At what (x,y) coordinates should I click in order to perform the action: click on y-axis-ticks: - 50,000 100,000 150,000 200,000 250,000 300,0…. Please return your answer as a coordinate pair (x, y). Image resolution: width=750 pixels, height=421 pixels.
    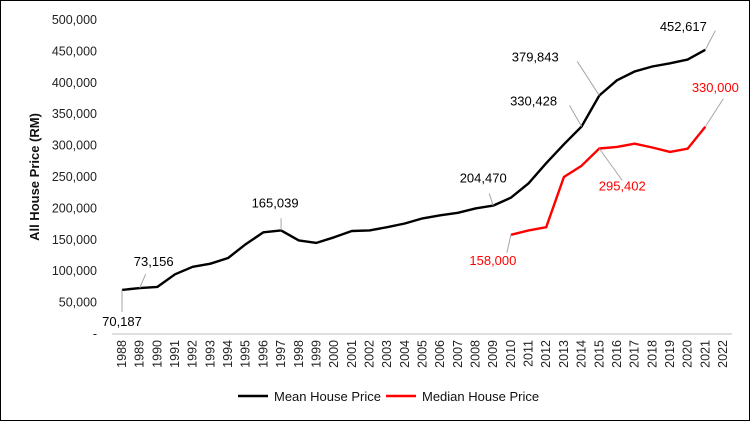
    Looking at the image, I should click on (74, 177).